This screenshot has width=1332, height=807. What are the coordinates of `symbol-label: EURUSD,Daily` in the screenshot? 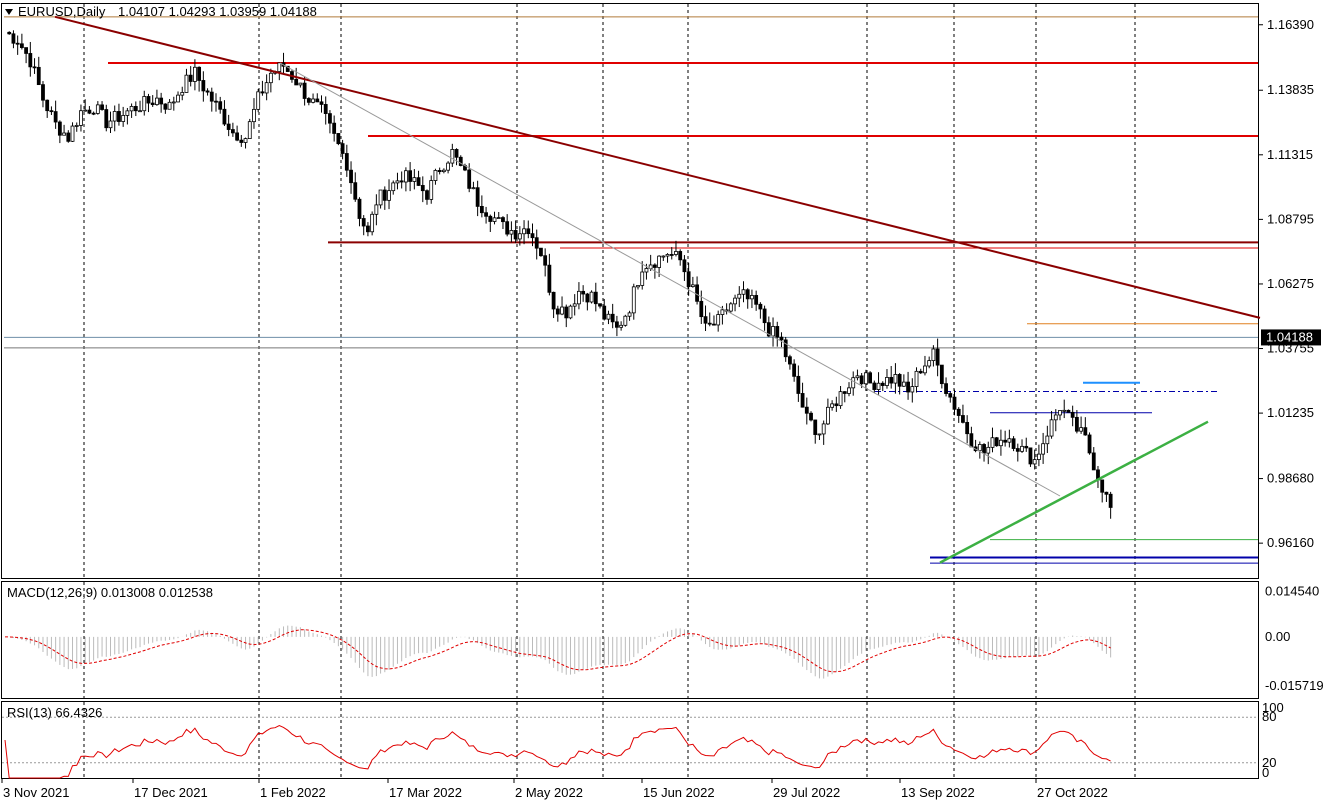 It's located at (62, 11).